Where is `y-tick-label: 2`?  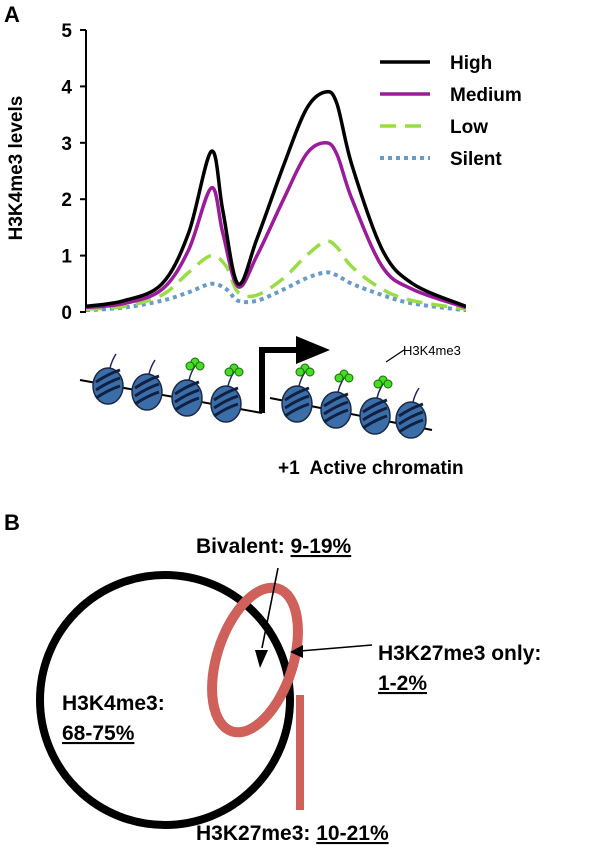
y-tick-label: 2 is located at coordinates (66, 200).